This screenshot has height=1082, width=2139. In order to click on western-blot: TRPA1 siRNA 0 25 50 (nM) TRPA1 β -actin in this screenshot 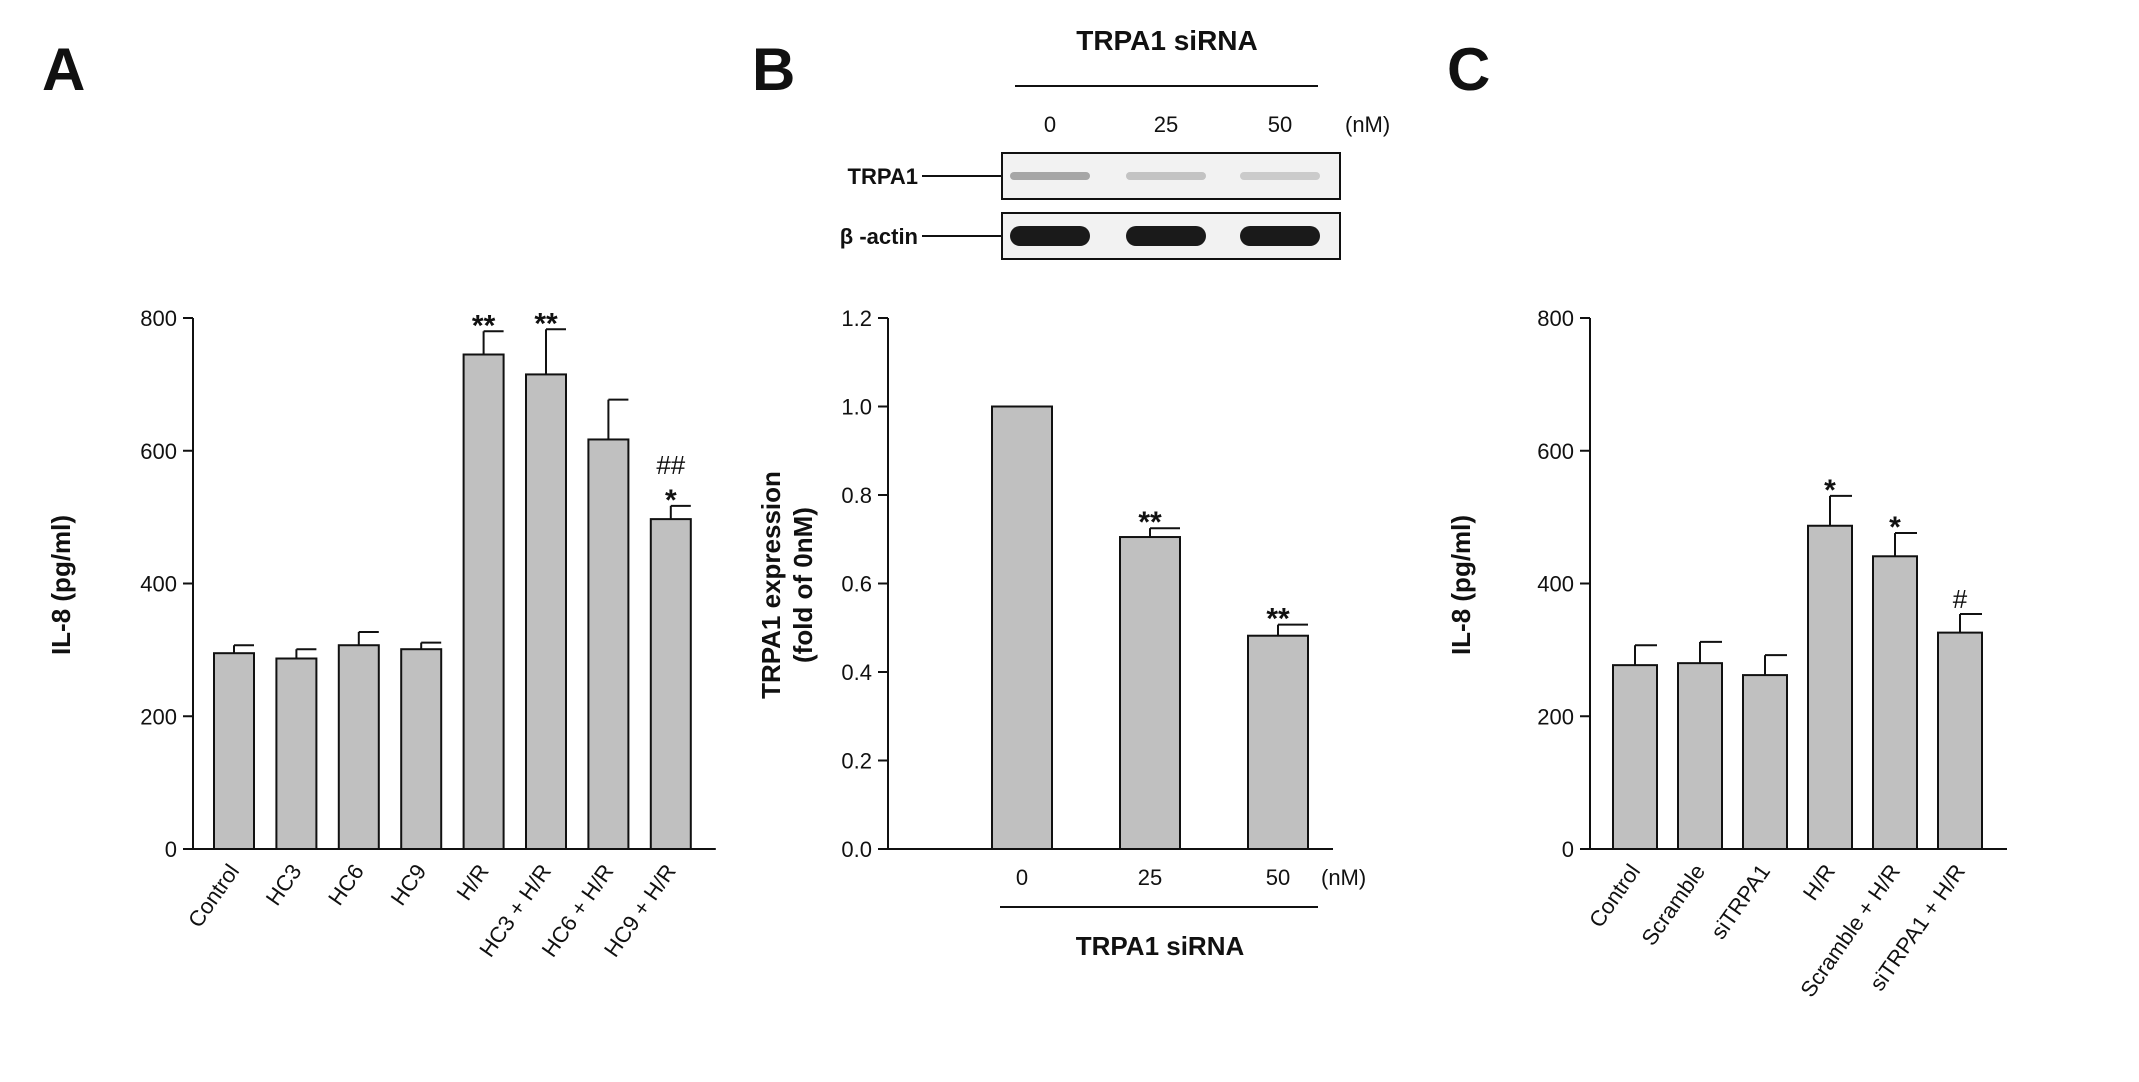, I will do `click(1115, 142)`.